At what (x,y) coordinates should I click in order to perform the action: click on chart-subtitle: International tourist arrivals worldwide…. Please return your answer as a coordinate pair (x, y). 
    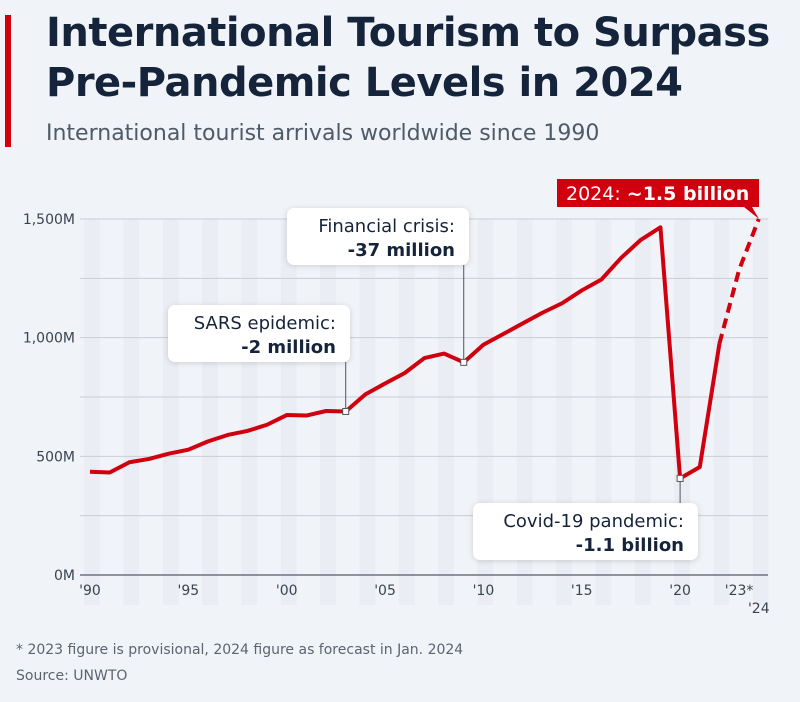
    Looking at the image, I should click on (323, 133).